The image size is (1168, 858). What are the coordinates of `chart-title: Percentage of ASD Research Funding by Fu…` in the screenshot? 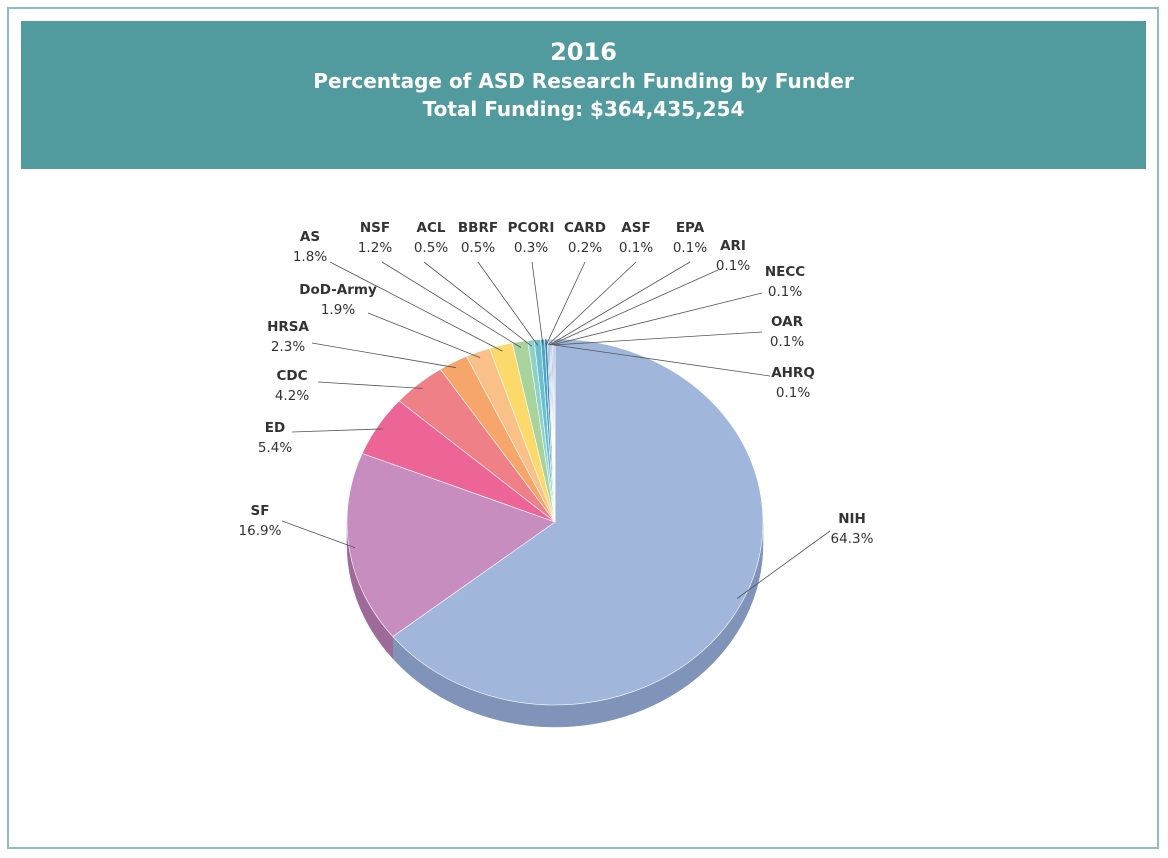 It's located at (583, 81).